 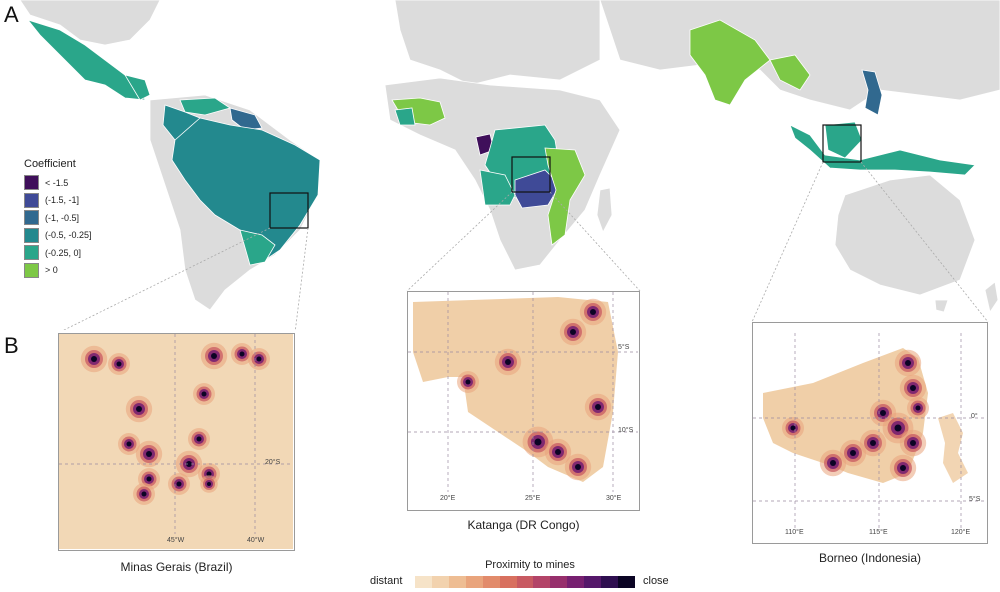 What do you see at coordinates (256, 540) in the screenshot?
I see `mg-x-tick-40w: 40°W` at bounding box center [256, 540].